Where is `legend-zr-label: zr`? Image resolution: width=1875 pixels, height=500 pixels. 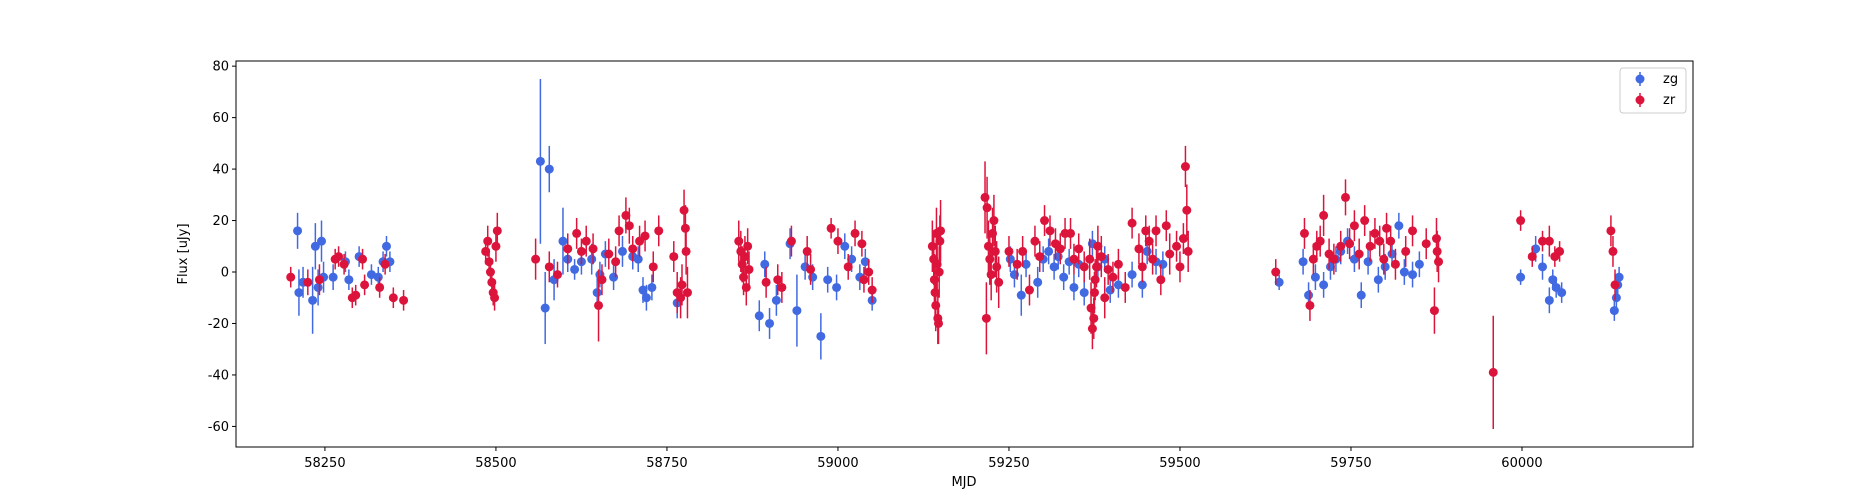
legend-zr-label: zr is located at coordinates (1669, 100).